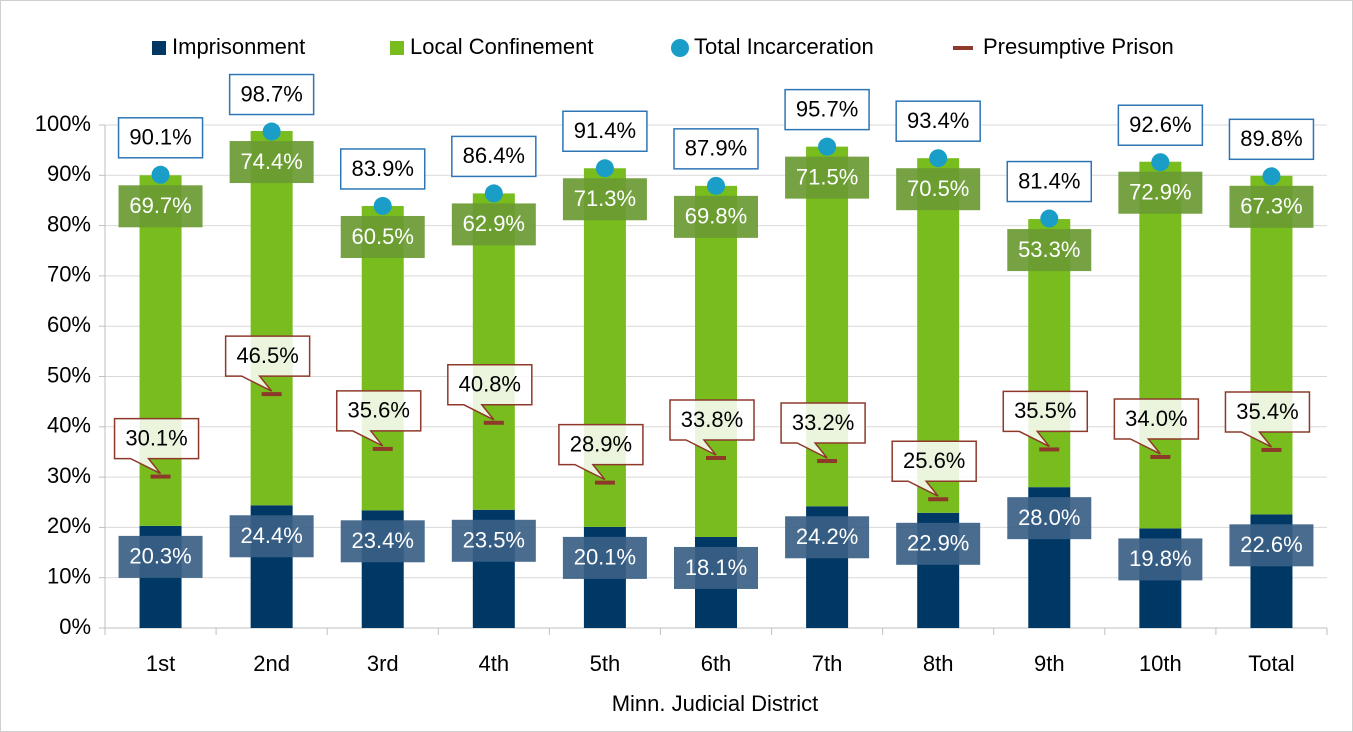 Image resolution: width=1353 pixels, height=732 pixels. Describe the element at coordinates (160, 205) in the screenshot. I see `data-label: 69.7%` at that location.